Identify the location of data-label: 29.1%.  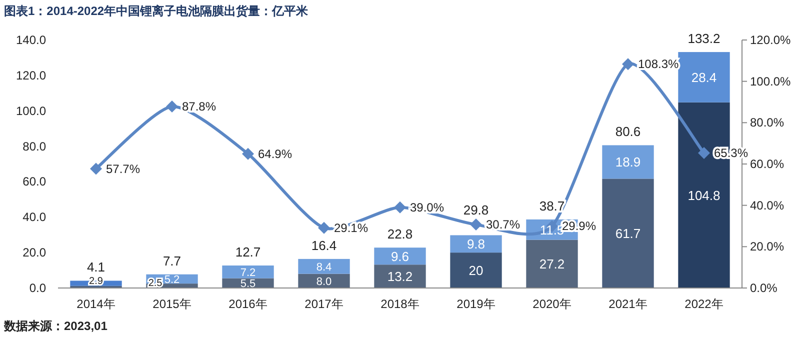
(351, 227).